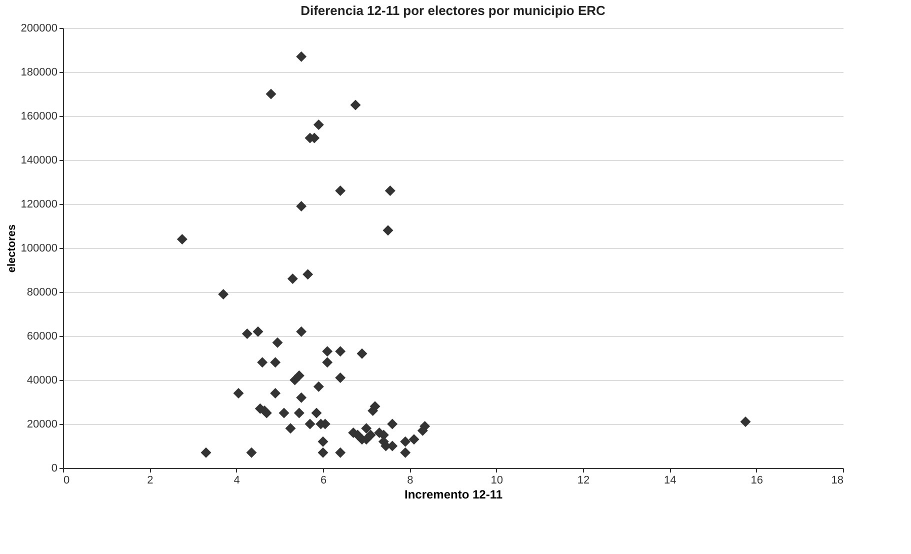  What do you see at coordinates (12, 248) in the screenshot?
I see `y-axis-title: electores` at bounding box center [12, 248].